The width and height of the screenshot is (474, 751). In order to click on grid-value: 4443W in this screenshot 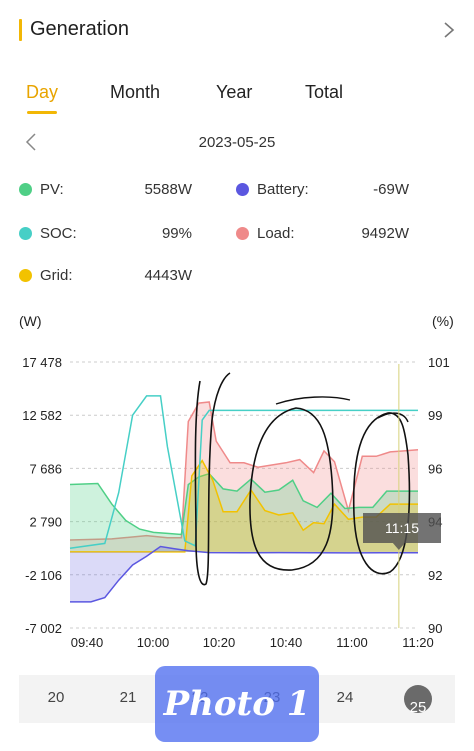, I will do `click(168, 275)`.